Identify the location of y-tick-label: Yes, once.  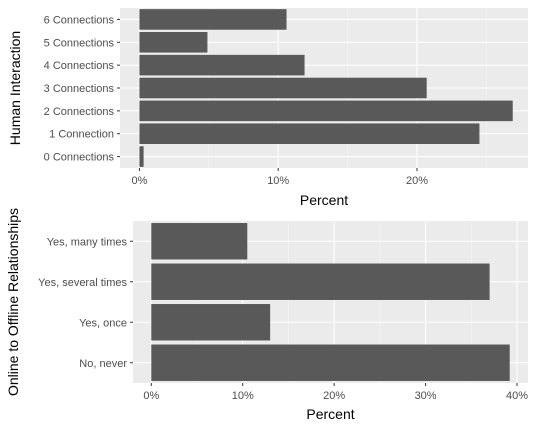
(103, 323).